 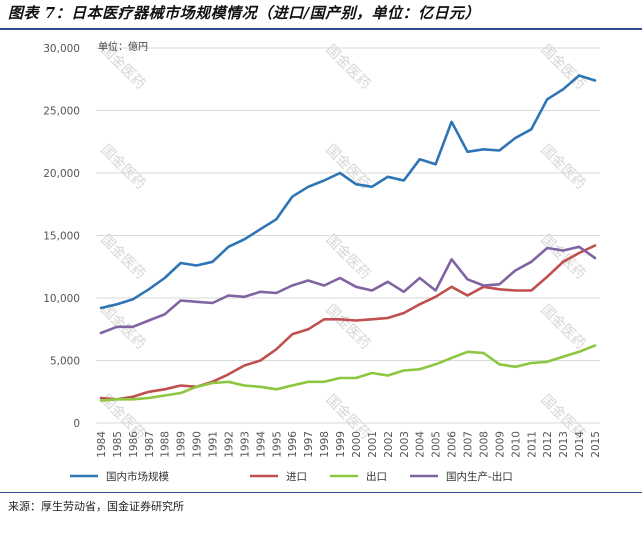 I want to click on top-rule, so click(x=321, y=29).